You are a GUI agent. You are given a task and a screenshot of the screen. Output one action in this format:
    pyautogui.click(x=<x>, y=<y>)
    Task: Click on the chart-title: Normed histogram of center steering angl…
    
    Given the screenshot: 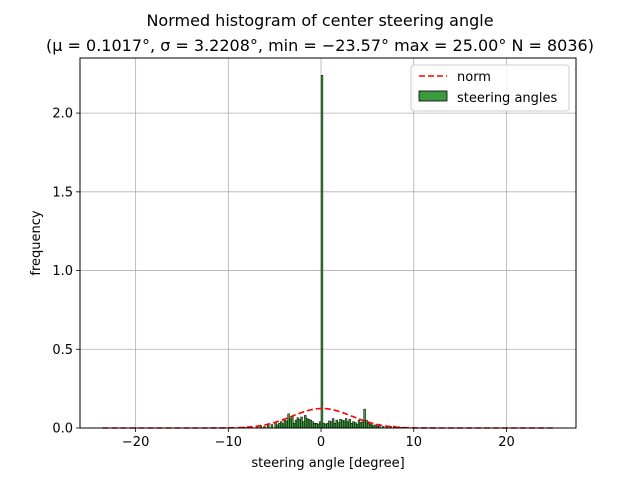 What is the action you would take?
    pyautogui.click(x=319, y=20)
    